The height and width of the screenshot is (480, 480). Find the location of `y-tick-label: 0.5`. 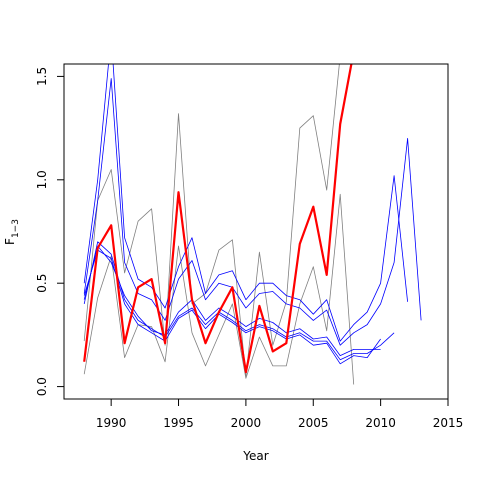

y-tick-label: 0.5 is located at coordinates (42, 283).